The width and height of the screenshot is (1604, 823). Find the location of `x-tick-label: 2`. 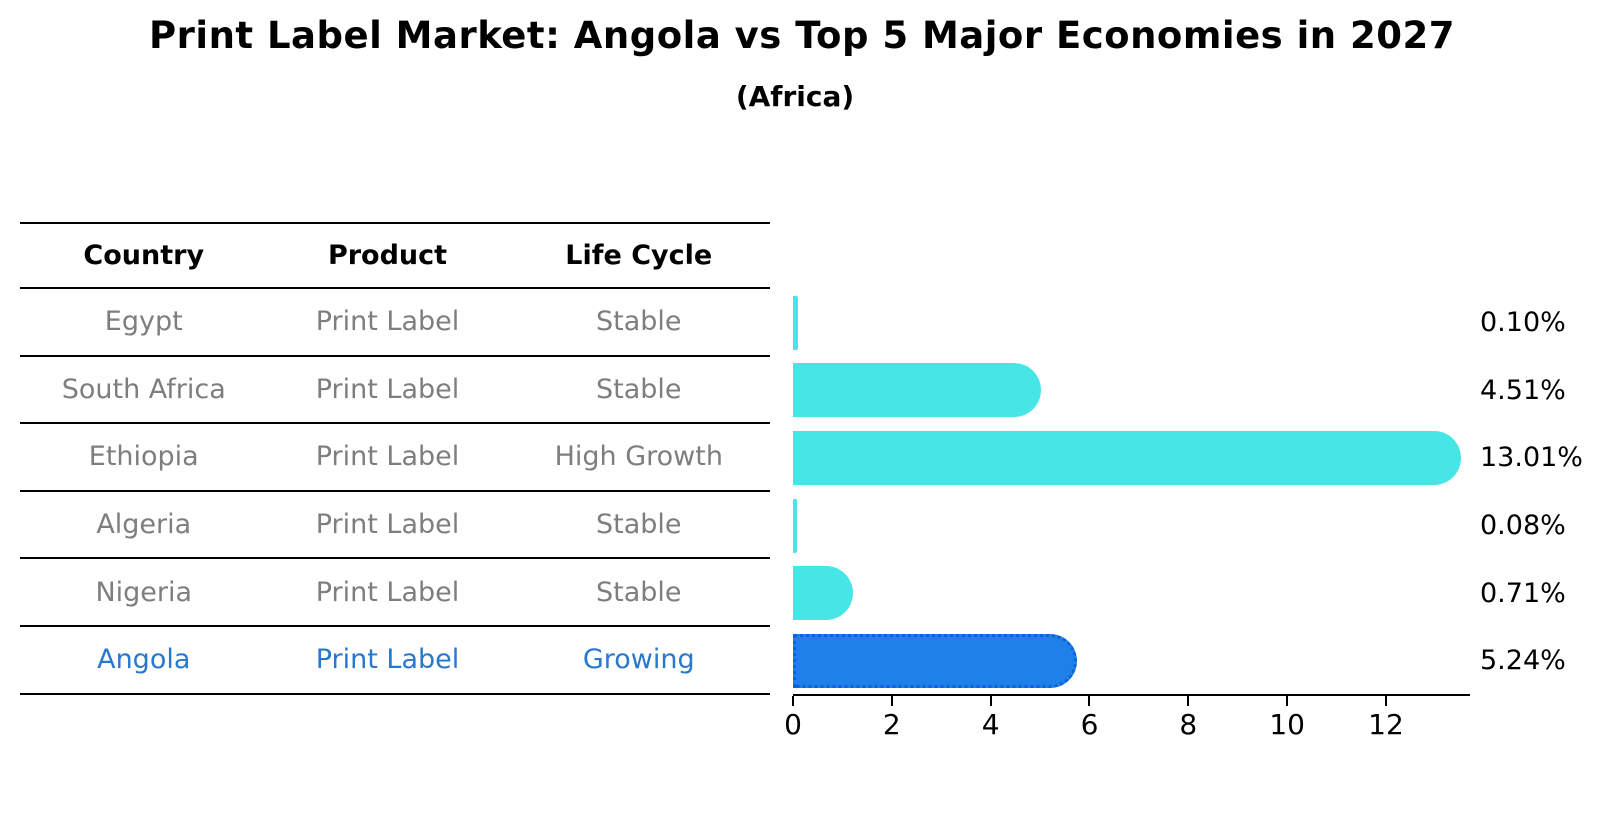

x-tick-label: 2 is located at coordinates (891, 724).